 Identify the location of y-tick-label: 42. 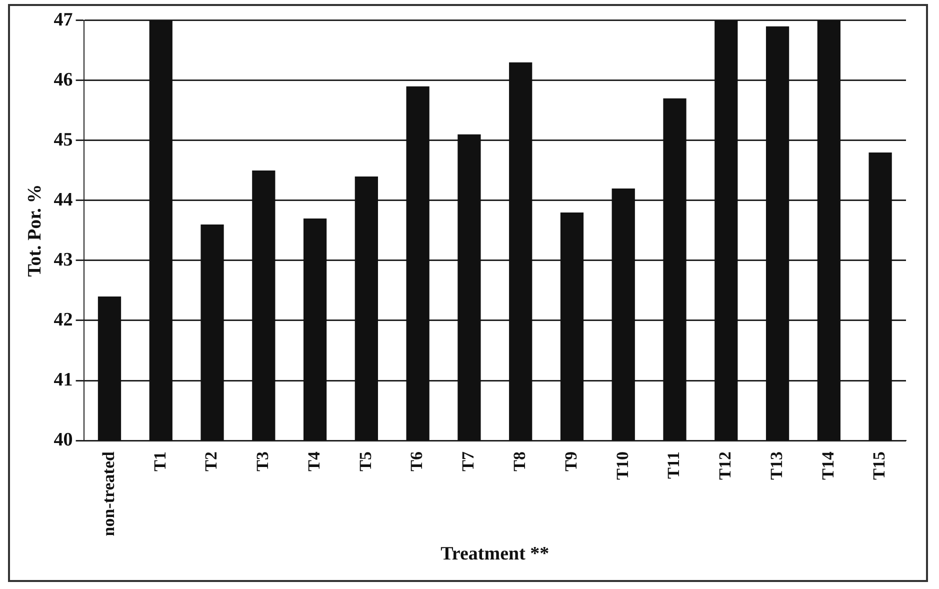
(63, 319).